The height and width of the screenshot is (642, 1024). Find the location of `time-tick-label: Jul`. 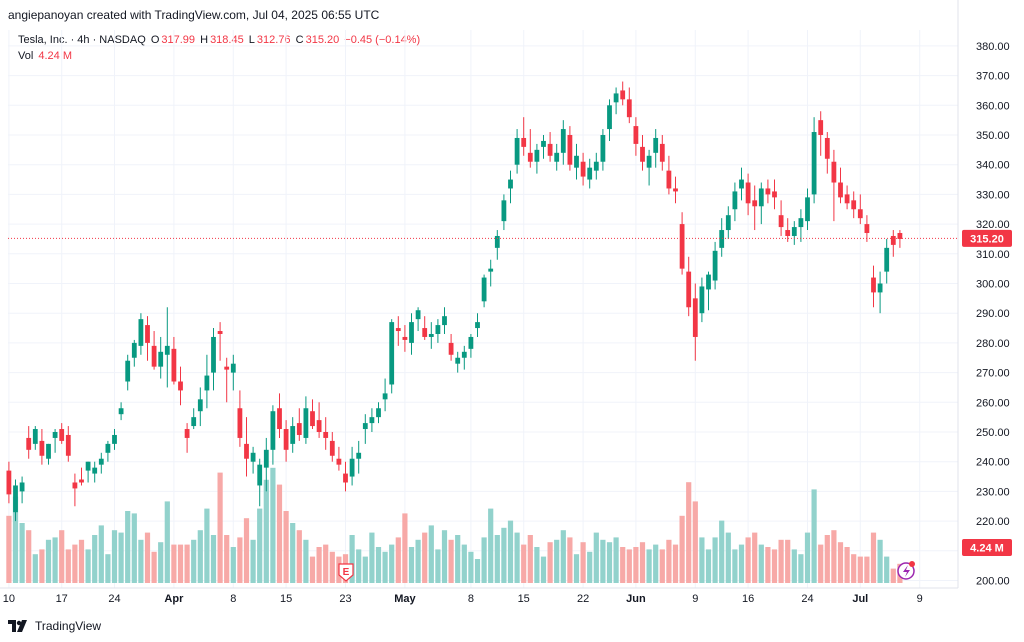

time-tick-label: Jul is located at coordinates (860, 599).